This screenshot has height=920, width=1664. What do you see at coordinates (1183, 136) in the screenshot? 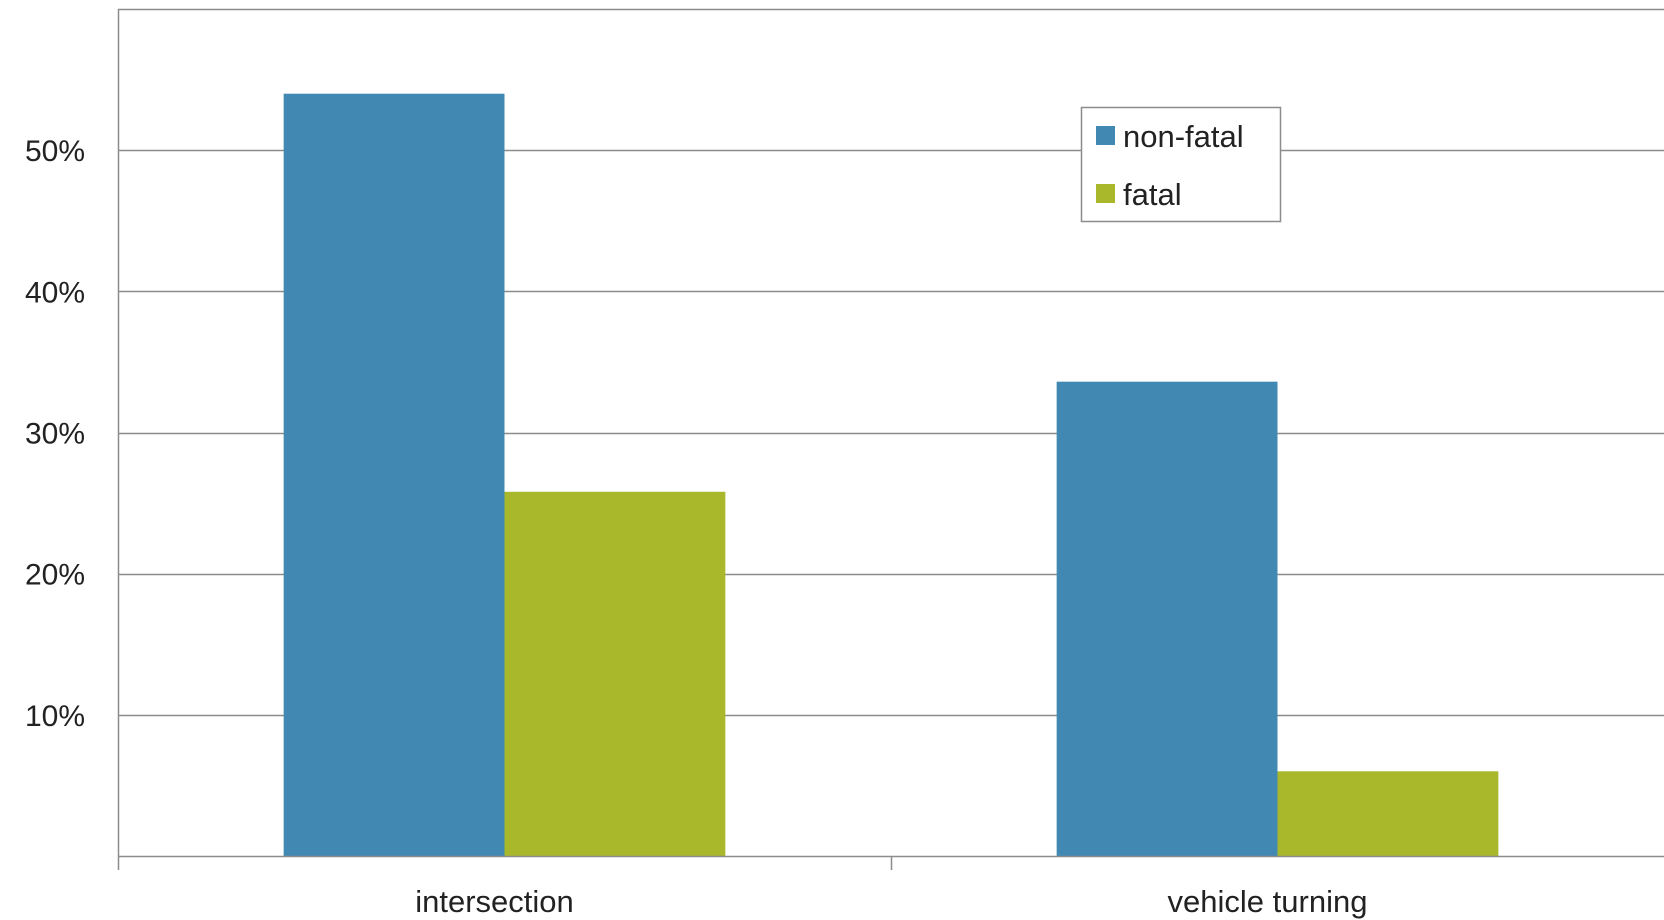
I see `legend-label-non-fatal: non-fatal` at bounding box center [1183, 136].